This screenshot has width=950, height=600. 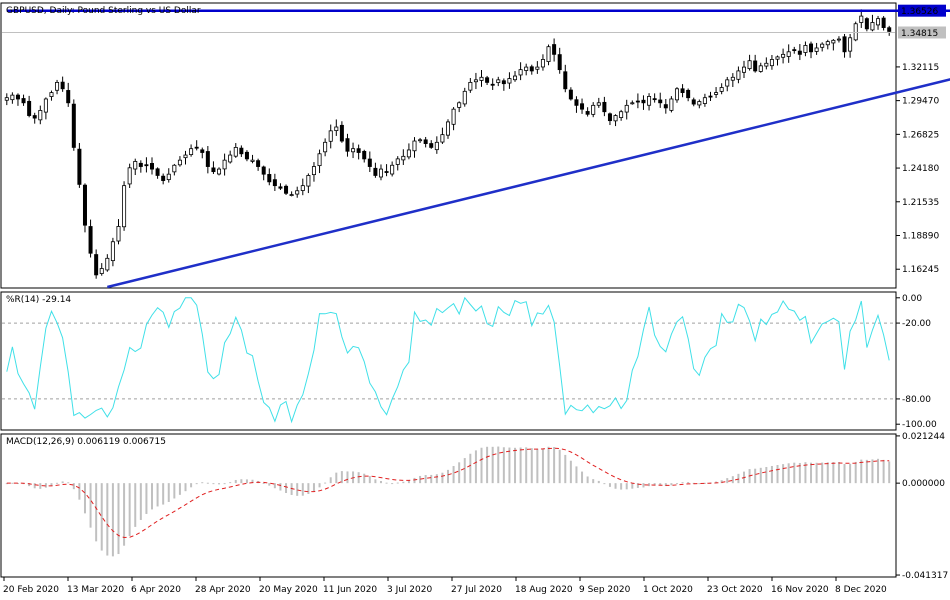 I want to click on x-tick-label: 9 Sep 2020, so click(x=605, y=590).